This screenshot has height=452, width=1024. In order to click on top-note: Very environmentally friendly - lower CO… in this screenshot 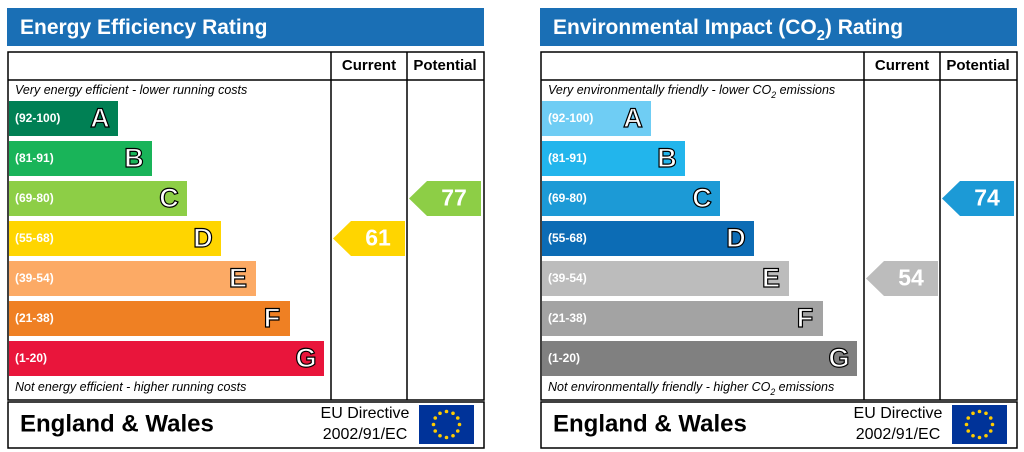, I will do `click(691, 91)`.